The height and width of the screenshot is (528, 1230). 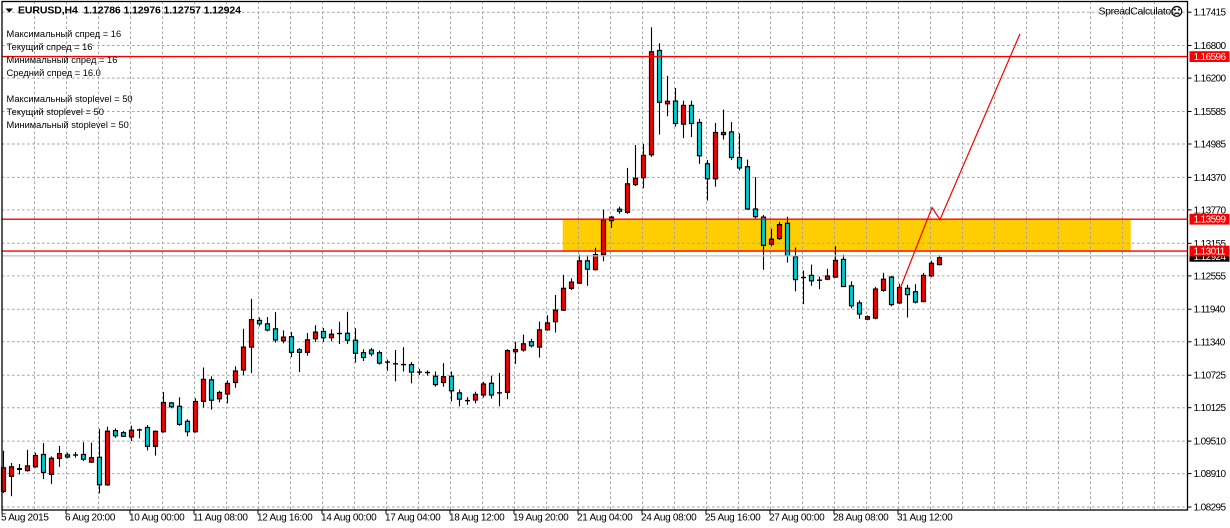 What do you see at coordinates (1210, 376) in the screenshot?
I see `svg-text: 1.10725` at bounding box center [1210, 376].